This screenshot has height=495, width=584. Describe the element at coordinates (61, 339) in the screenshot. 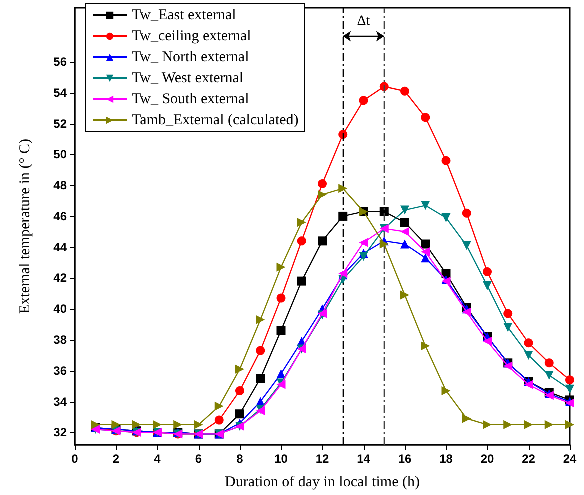

I see `y-tick-label: 38` at that location.